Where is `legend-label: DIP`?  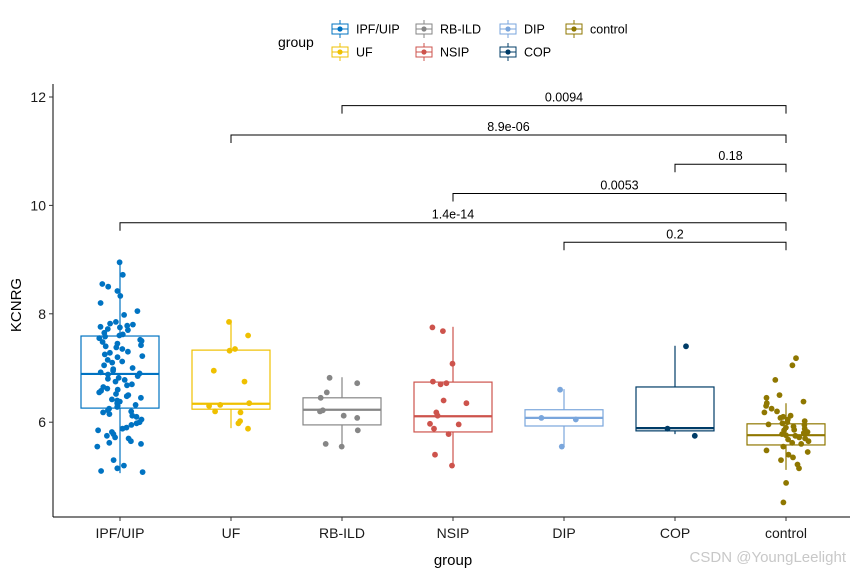 legend-label: DIP is located at coordinates (534, 30).